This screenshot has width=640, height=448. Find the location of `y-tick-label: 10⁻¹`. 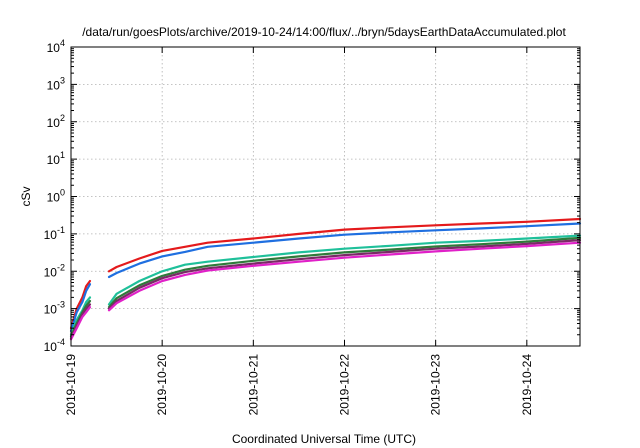

y-tick-label: 10⁻¹ is located at coordinates (54, 233).